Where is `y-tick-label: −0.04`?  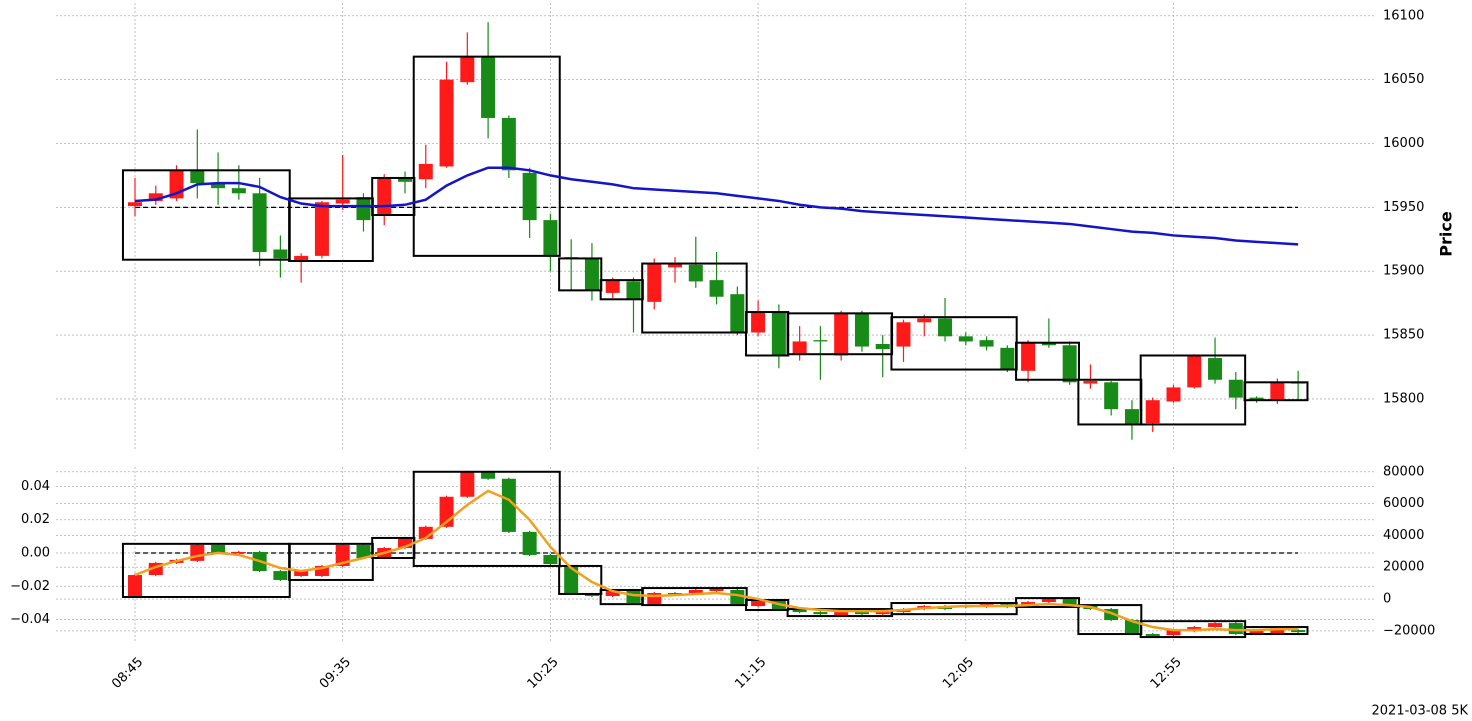
y-tick-label: −0.04 is located at coordinates (30, 619).